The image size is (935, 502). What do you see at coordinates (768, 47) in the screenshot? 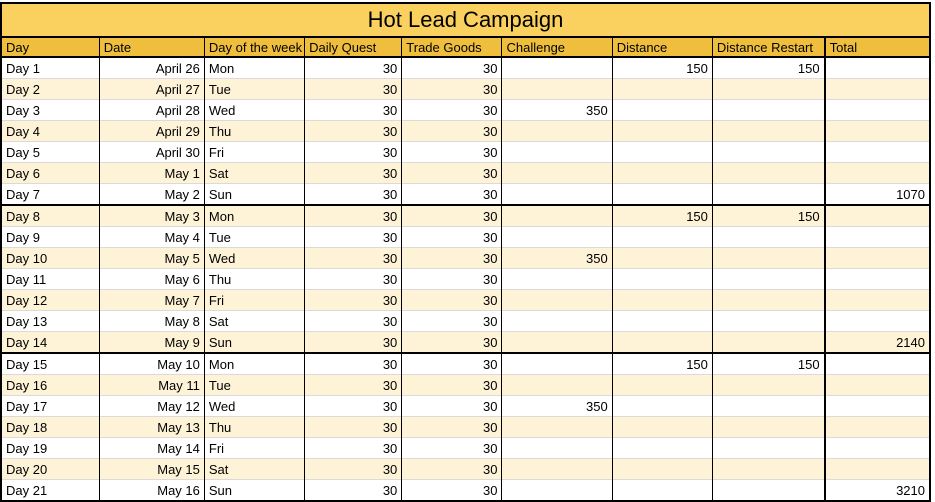
I see `column-header-distance_restart: Distance Restart` at bounding box center [768, 47].